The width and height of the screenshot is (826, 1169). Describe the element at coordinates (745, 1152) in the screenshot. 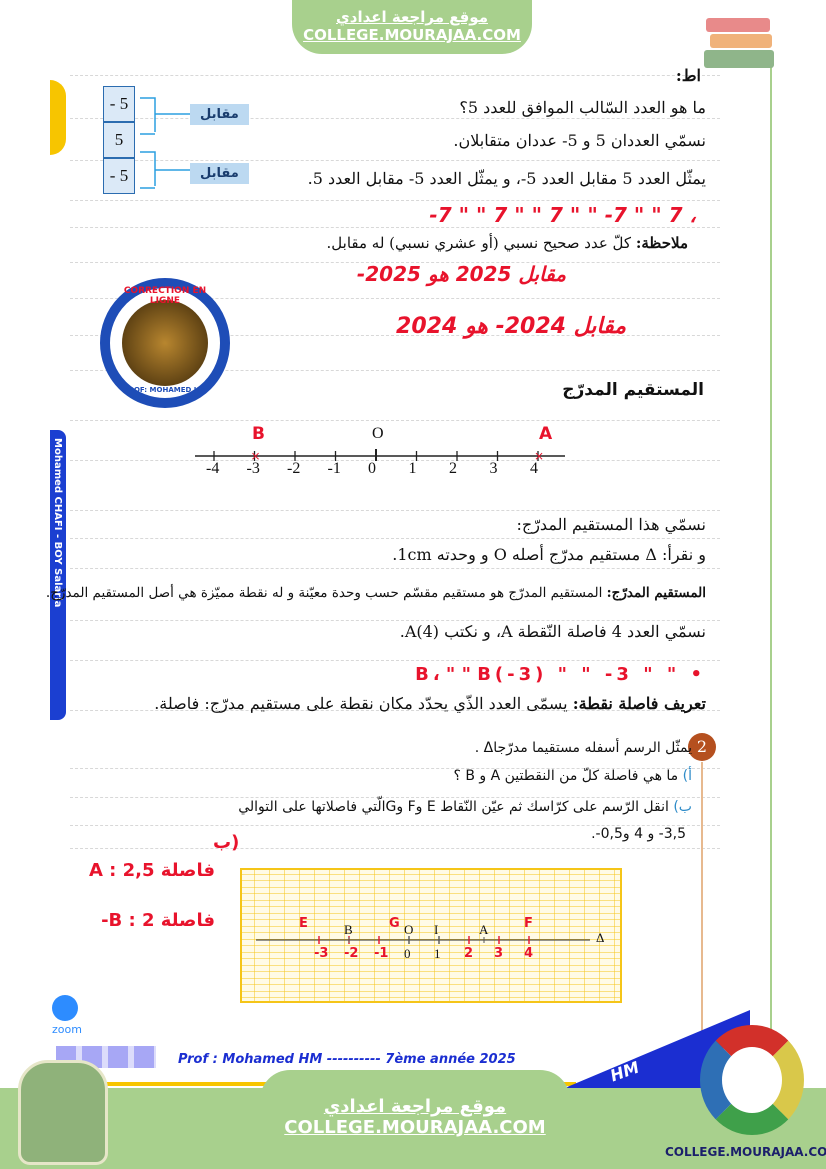

I see `corner-url: COLLEGE.MOURAJAA.COM` at that location.